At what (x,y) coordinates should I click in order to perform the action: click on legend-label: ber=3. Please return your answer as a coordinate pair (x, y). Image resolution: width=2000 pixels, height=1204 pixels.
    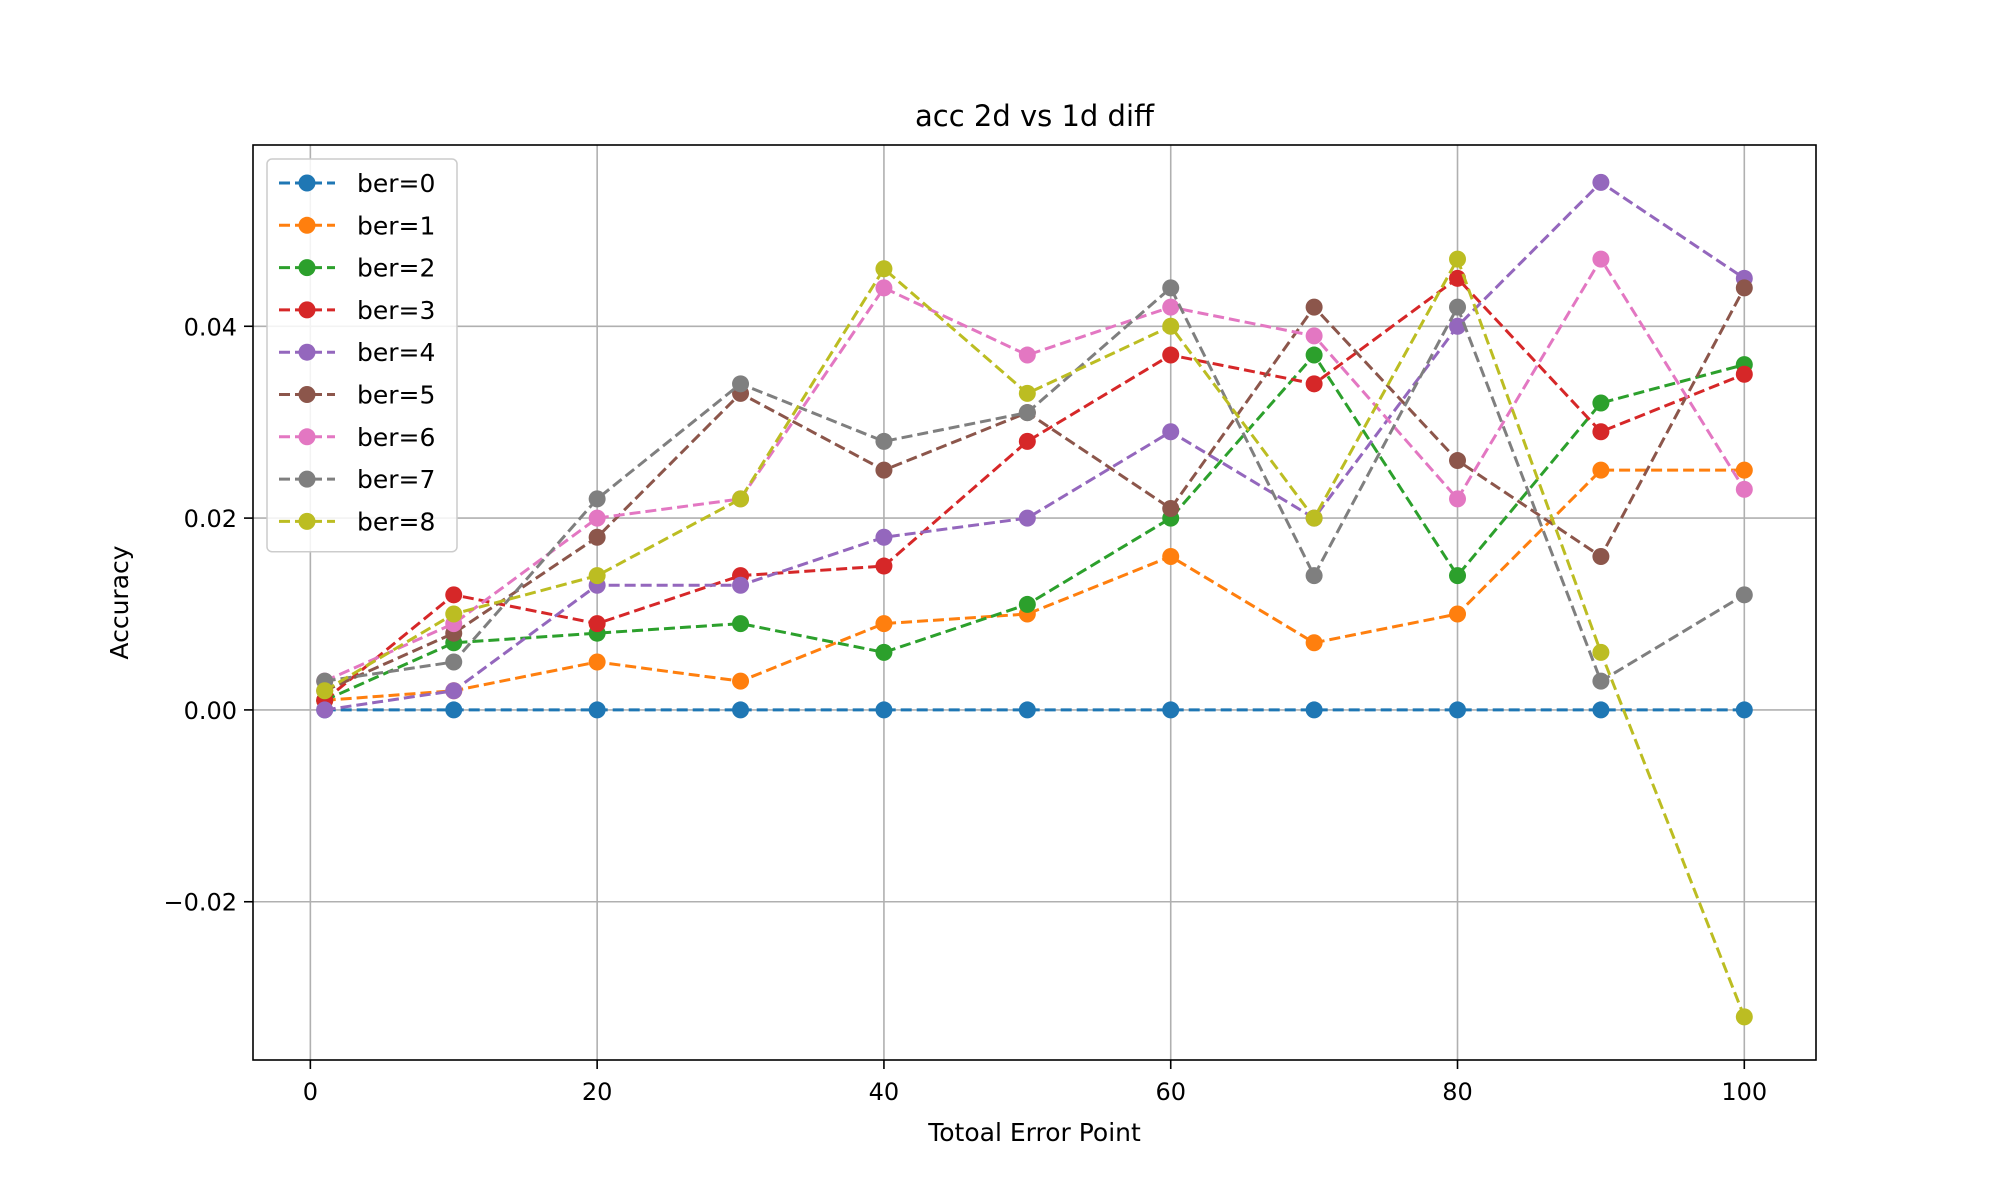
    Looking at the image, I should click on (396, 310).